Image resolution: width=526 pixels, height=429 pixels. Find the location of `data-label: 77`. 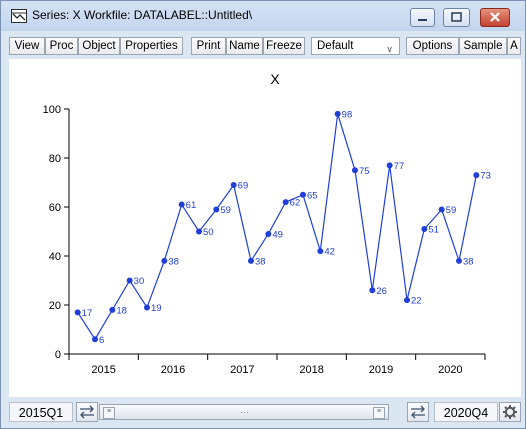

data-label: 77 is located at coordinates (399, 166).